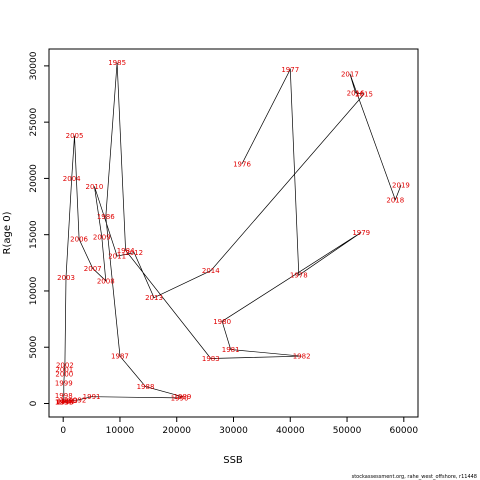 The width and height of the screenshot is (480, 480). Describe the element at coordinates (117, 257) in the screenshot. I see `year-label: 2011` at that location.